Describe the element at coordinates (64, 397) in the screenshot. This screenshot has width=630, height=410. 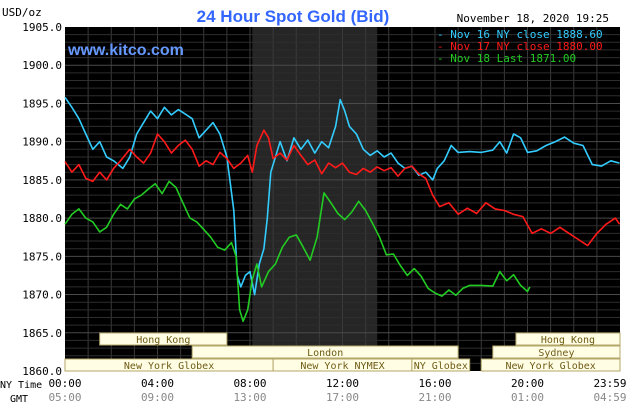
I see `x-tick-label-gmt: 05:00` at that location.